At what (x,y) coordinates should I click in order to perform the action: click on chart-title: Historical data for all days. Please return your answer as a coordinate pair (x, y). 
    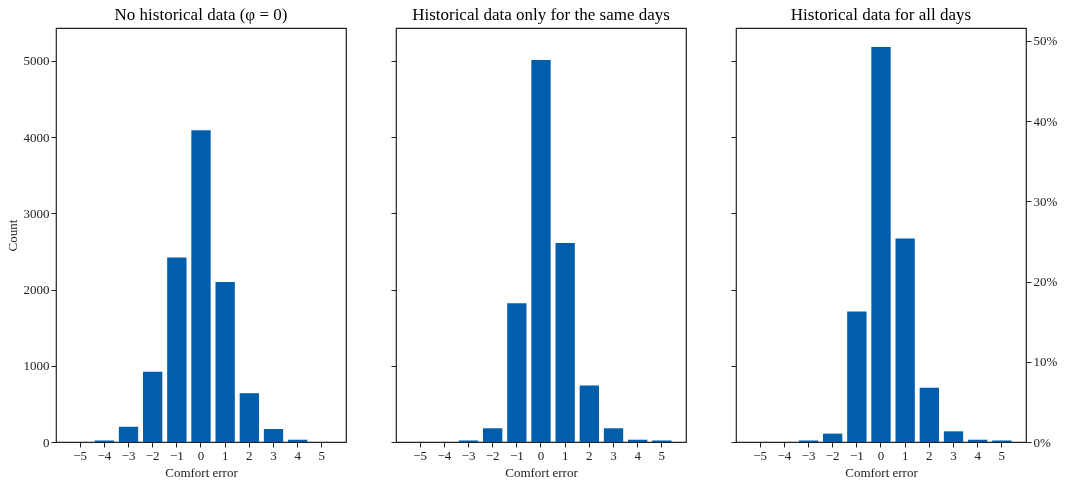
    Looking at the image, I should click on (881, 14).